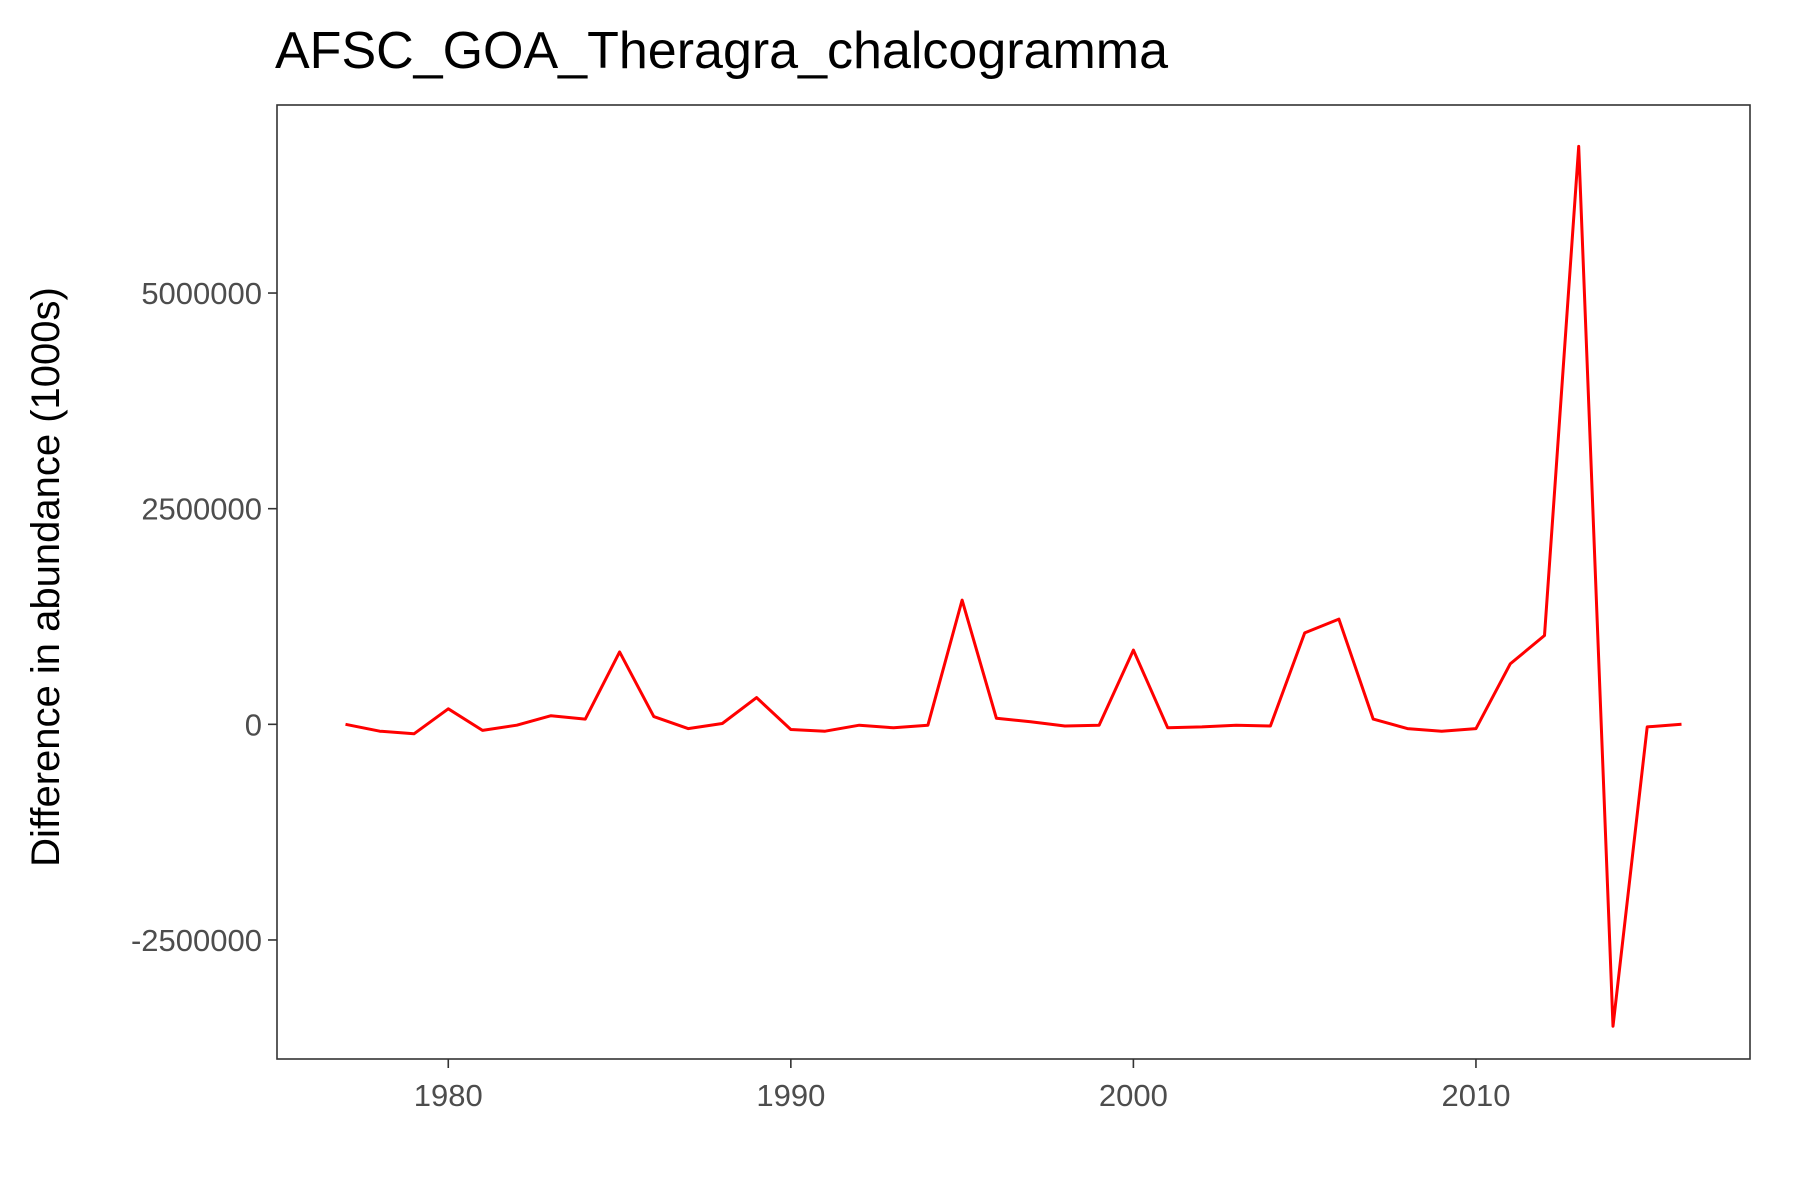 The width and height of the screenshot is (1800, 1200). I want to click on y-tick-label: 2500000, so click(201, 509).